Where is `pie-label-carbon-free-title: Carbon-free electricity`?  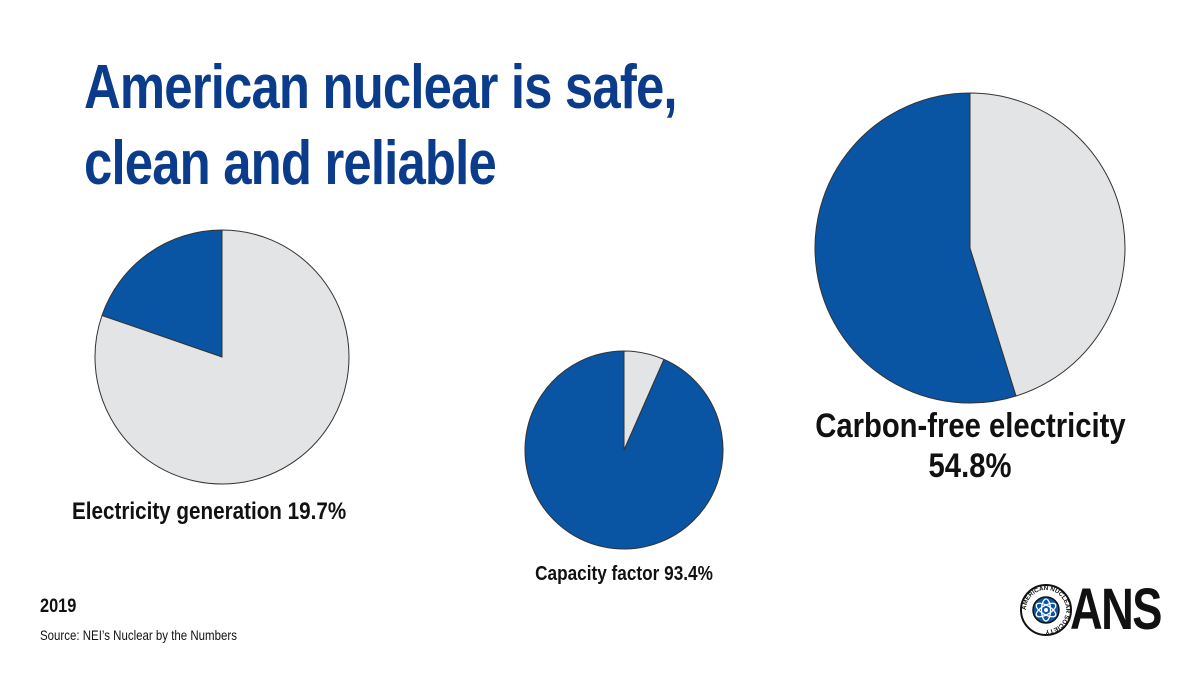
pie-label-carbon-free-title: Carbon-free electricity is located at coordinates (970, 426).